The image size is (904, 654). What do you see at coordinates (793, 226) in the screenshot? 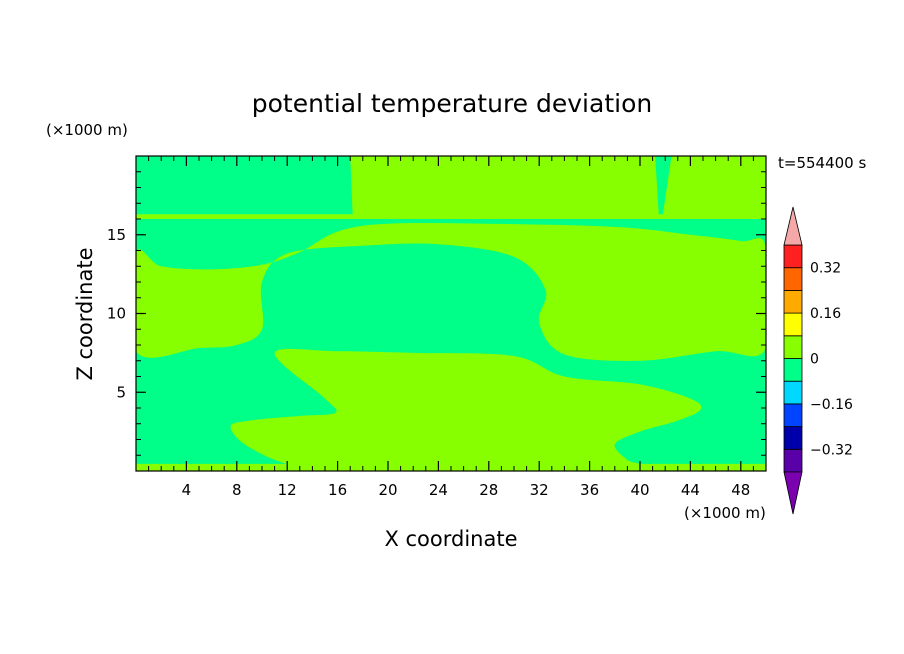
I see `colorbar-over-triangle` at bounding box center [793, 226].